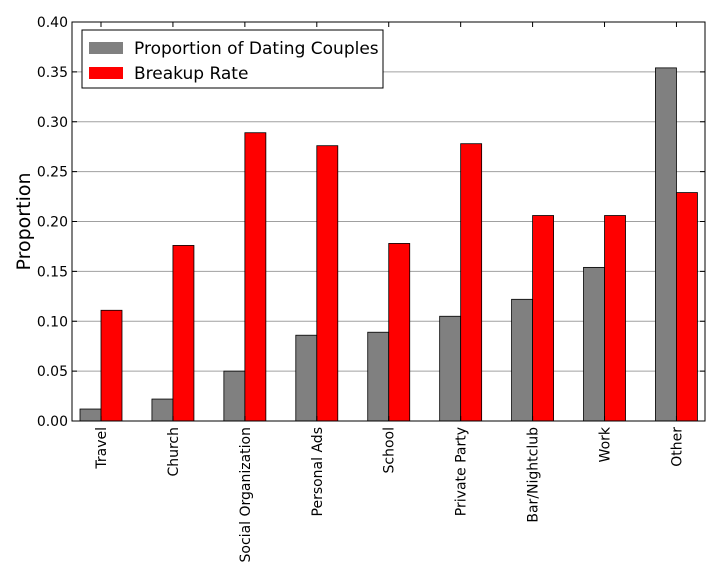 The width and height of the screenshot is (720, 576). I want to click on x-tick-label: Church, so click(174, 452).